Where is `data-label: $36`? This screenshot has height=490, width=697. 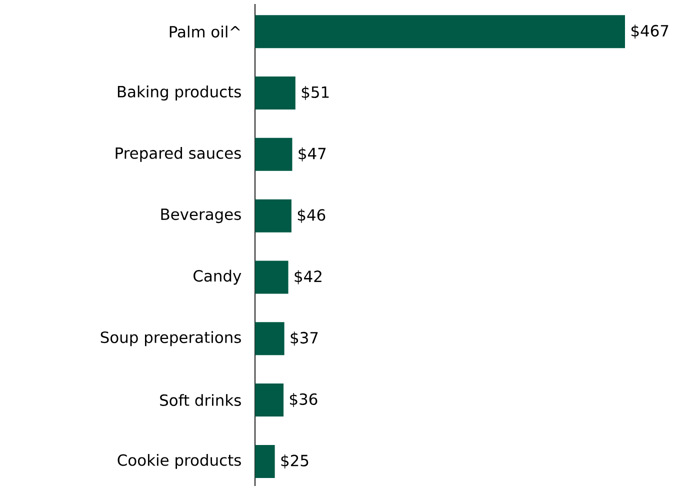
data-label: $36 is located at coordinates (304, 400).